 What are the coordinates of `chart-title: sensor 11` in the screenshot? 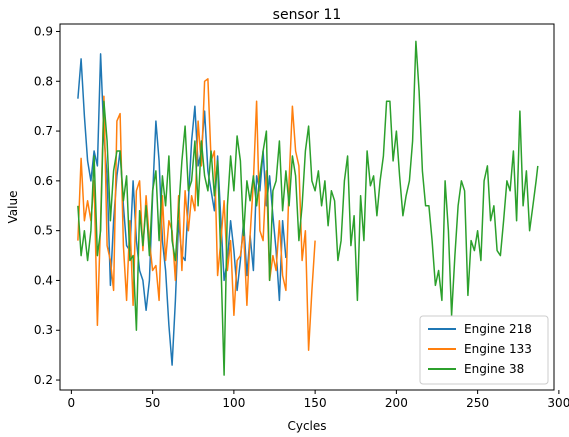 It's located at (307, 15).